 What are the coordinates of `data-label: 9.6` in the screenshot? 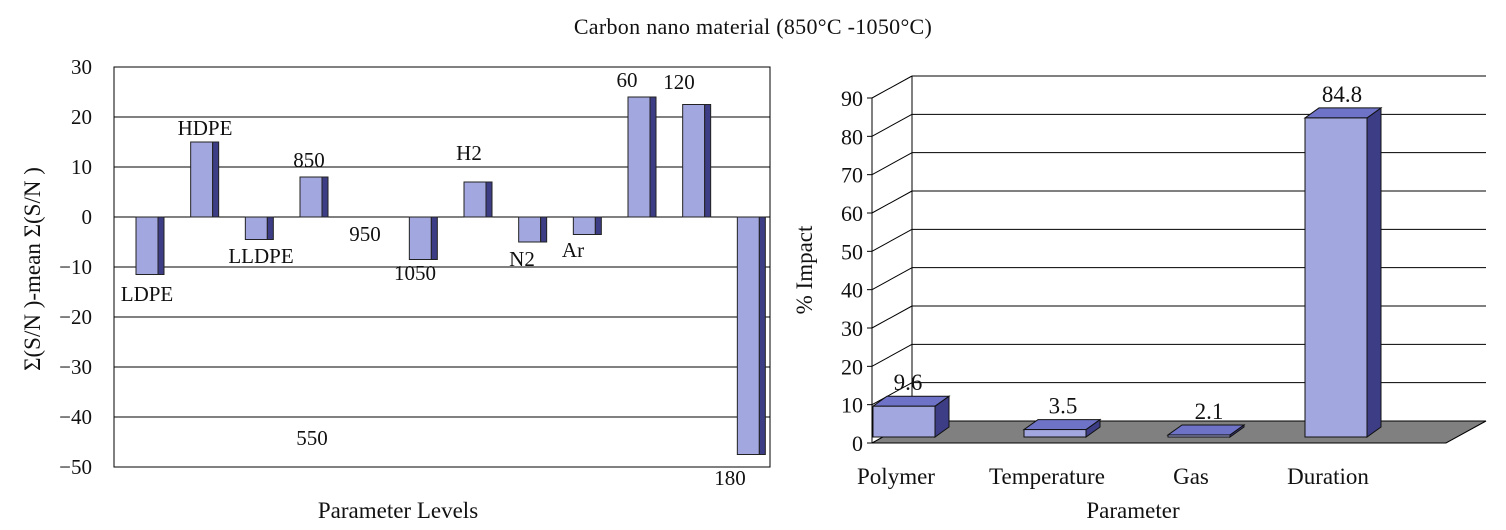 It's located at (908, 382).